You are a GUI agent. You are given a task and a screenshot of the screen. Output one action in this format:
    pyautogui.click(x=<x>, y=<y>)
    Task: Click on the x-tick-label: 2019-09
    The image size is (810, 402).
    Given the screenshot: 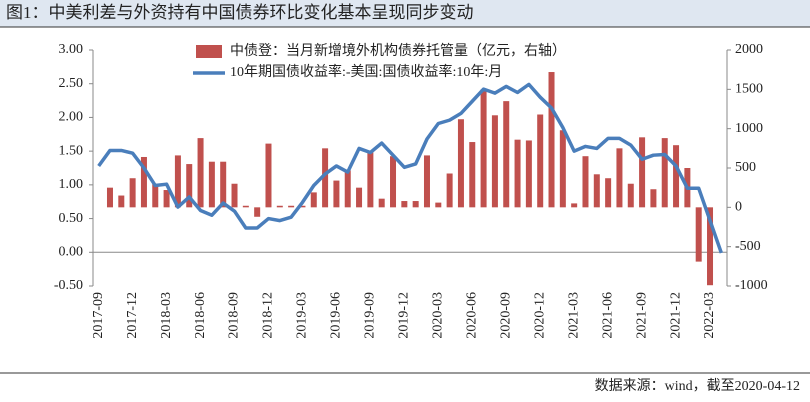 What is the action you would take?
    pyautogui.click(x=370, y=315)
    